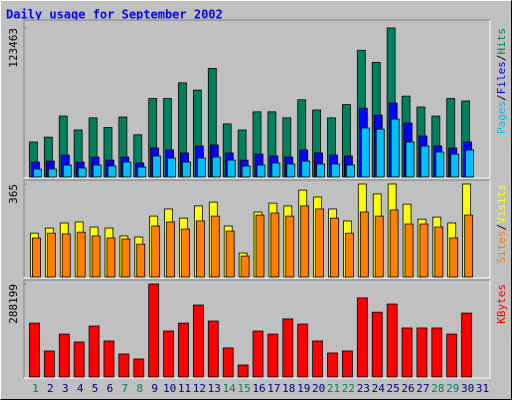 The width and height of the screenshot is (512, 400). Describe the element at coordinates (452, 388) in the screenshot. I see `x-tick-label: 29` at that location.